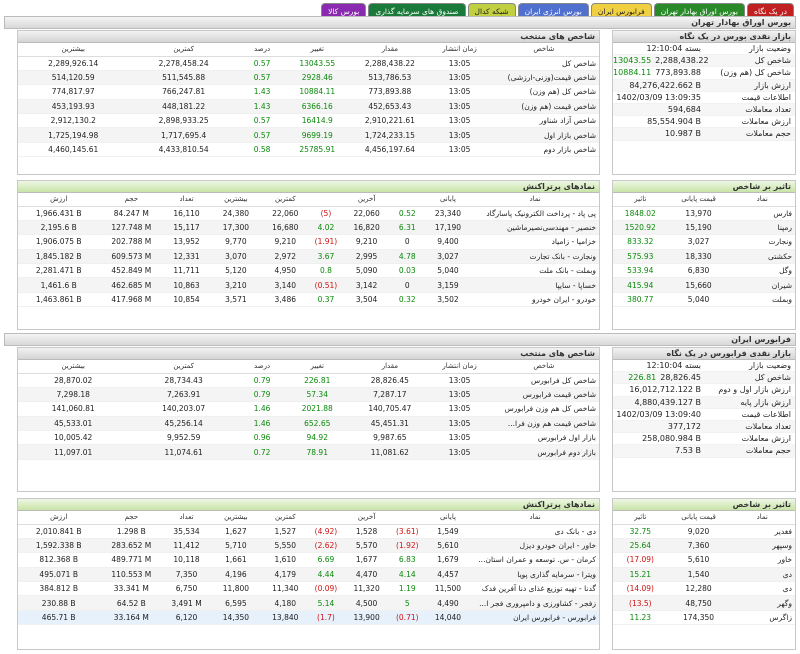 The width and height of the screenshot is (800, 654). Describe the element at coordinates (186, 603) in the screenshot. I see `trade-count: 3,491 M` at that location.